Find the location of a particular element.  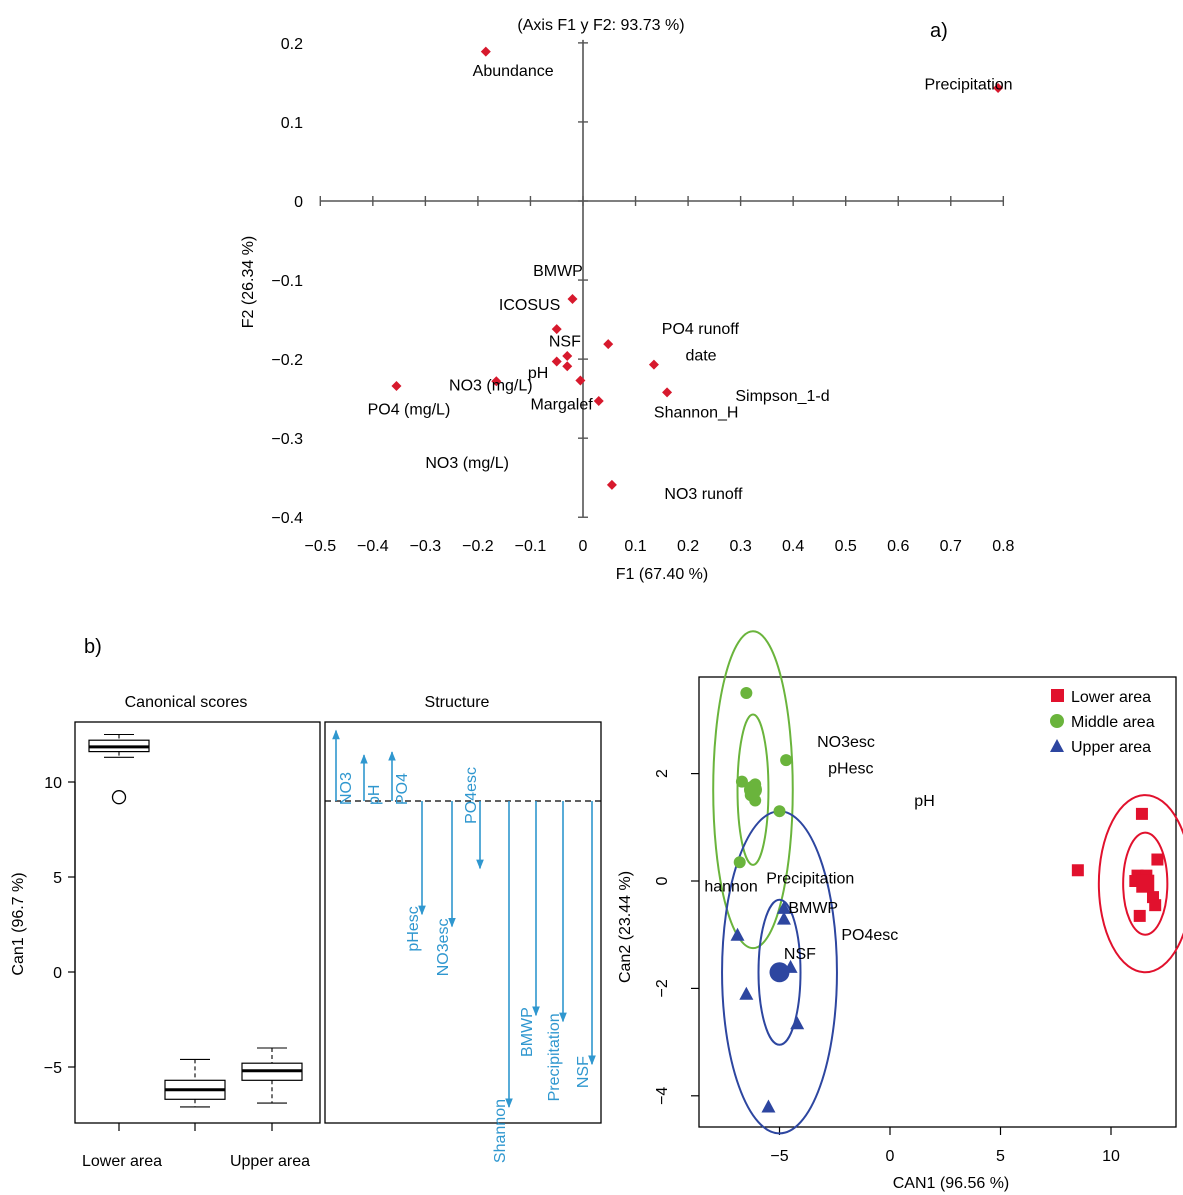

pca-point-label: PO4 (mg/L) is located at coordinates (409, 409).